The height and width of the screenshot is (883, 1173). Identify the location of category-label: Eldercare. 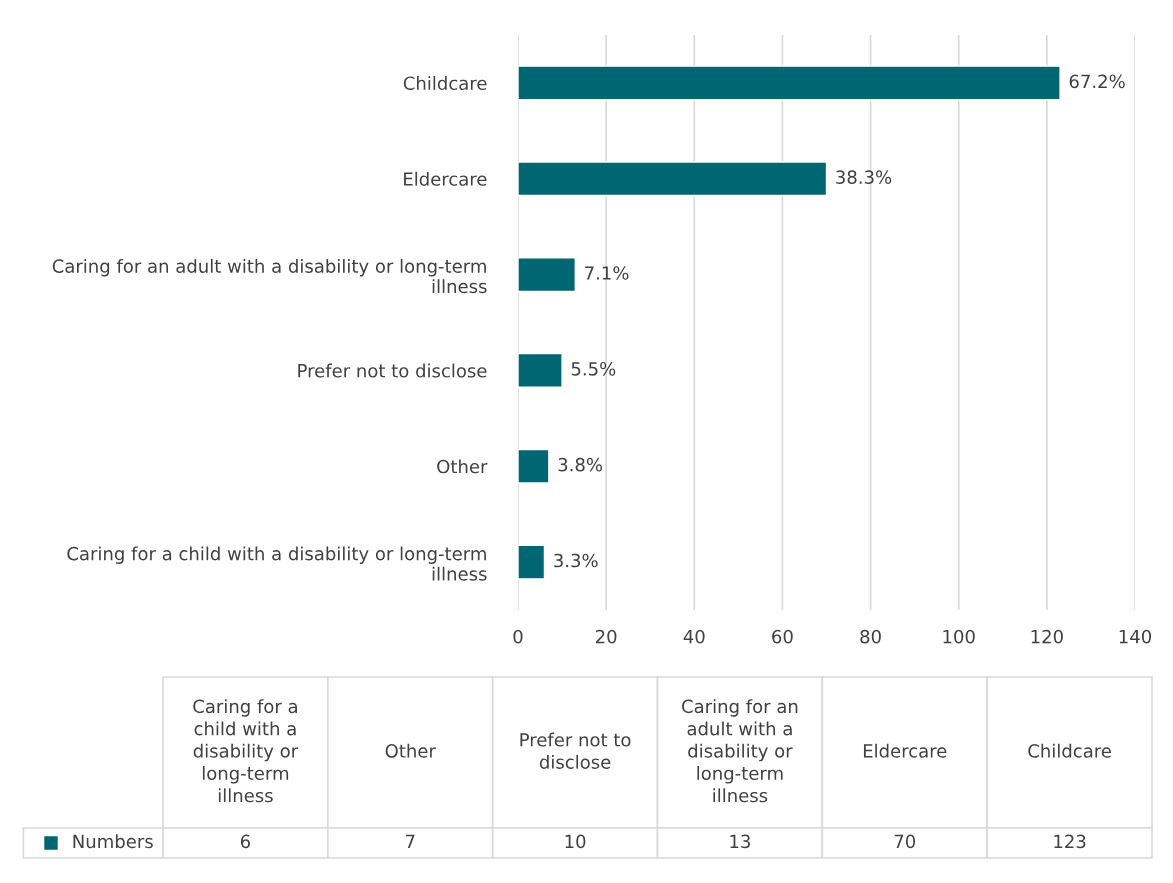
(905, 750).